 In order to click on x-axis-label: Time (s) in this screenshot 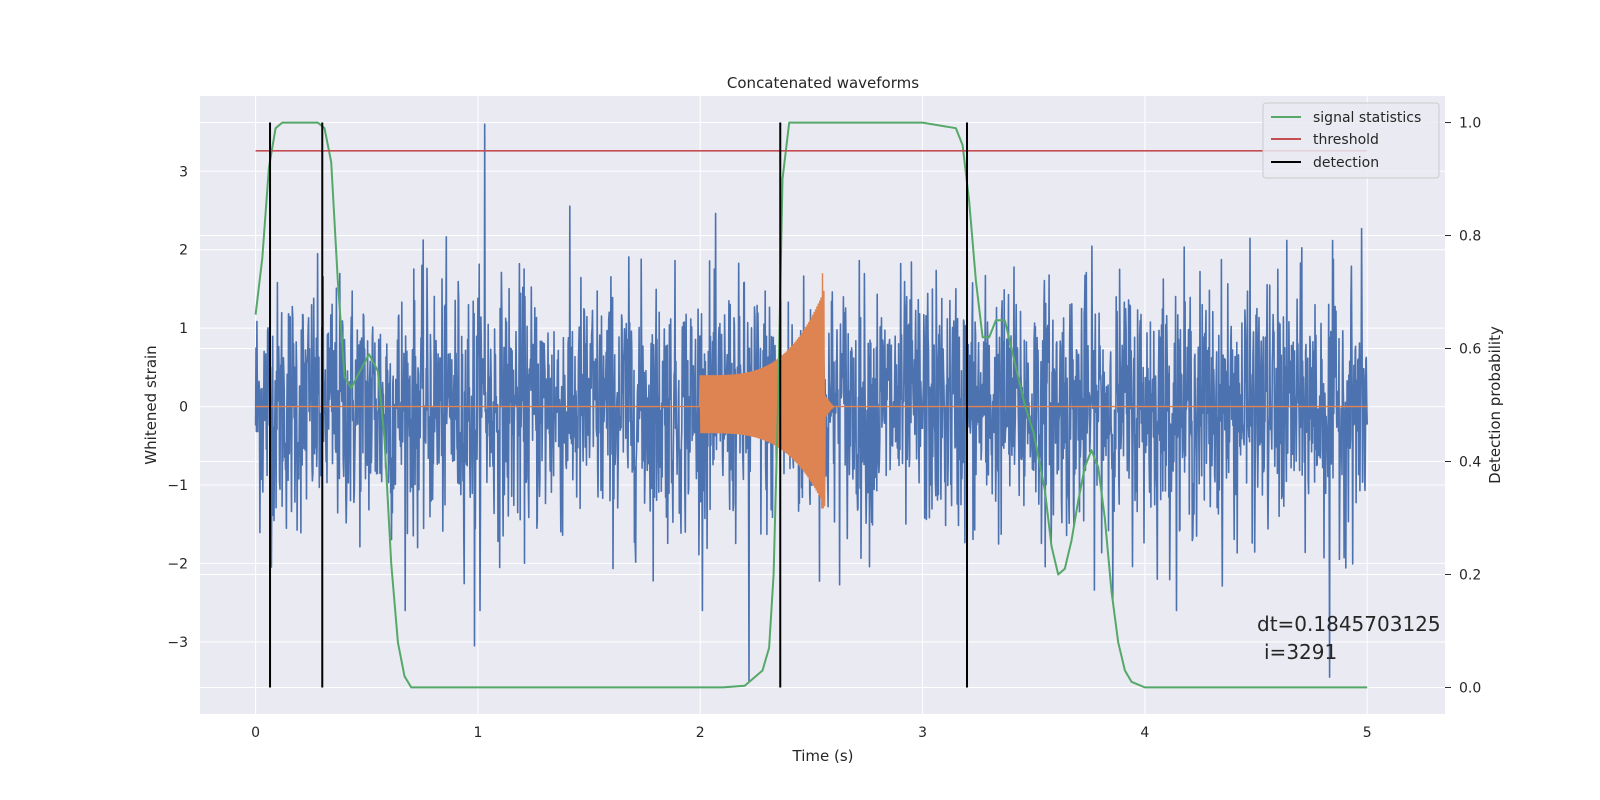, I will do `click(823, 756)`.